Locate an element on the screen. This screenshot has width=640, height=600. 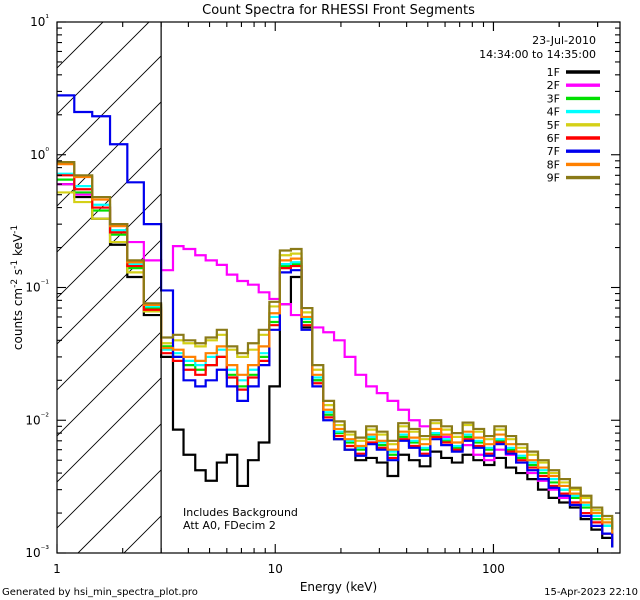
x-tick-label: 10 is located at coordinates (275, 569).